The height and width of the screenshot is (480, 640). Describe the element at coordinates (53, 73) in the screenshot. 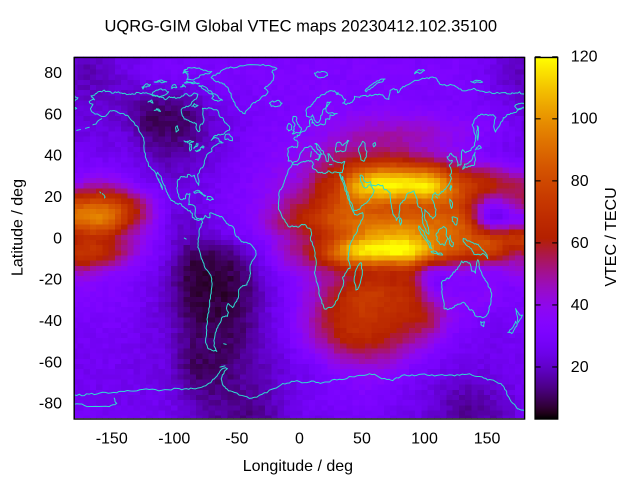

I see `svg-text: 80` at that location.